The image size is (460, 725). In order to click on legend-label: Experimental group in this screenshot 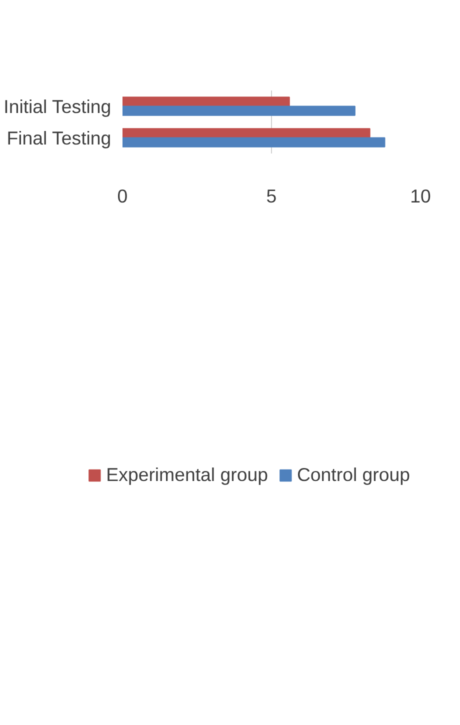, I will do `click(187, 475)`.